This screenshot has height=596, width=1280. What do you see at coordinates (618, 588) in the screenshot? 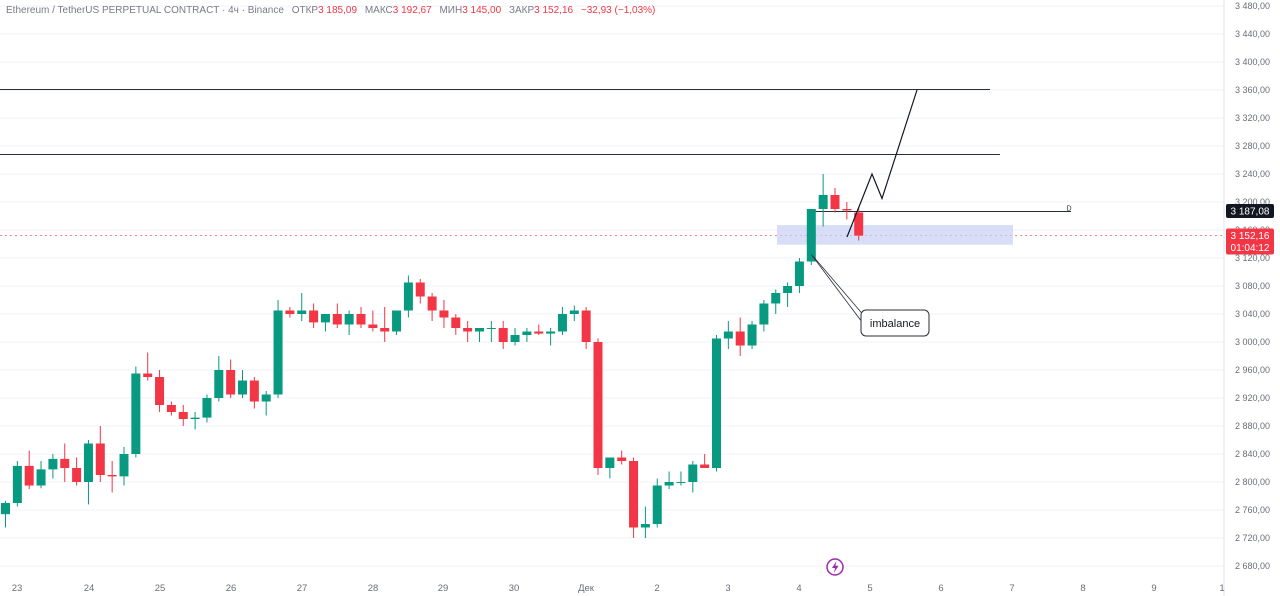
I see `time-axis: 23 24 25 26 27 28 29 30 Дек 2 3 4 5 6 7 8 9 1` at bounding box center [618, 588].